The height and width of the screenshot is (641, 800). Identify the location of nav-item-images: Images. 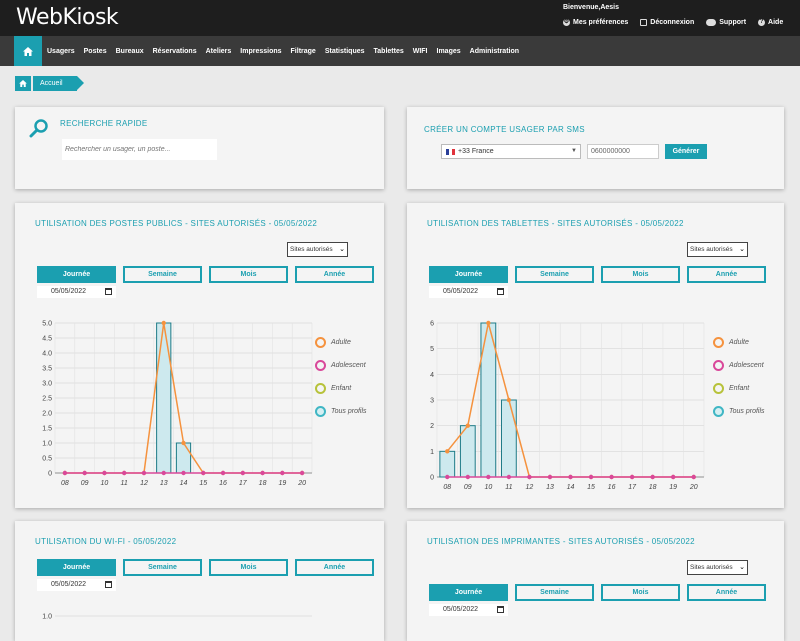
(448, 51).